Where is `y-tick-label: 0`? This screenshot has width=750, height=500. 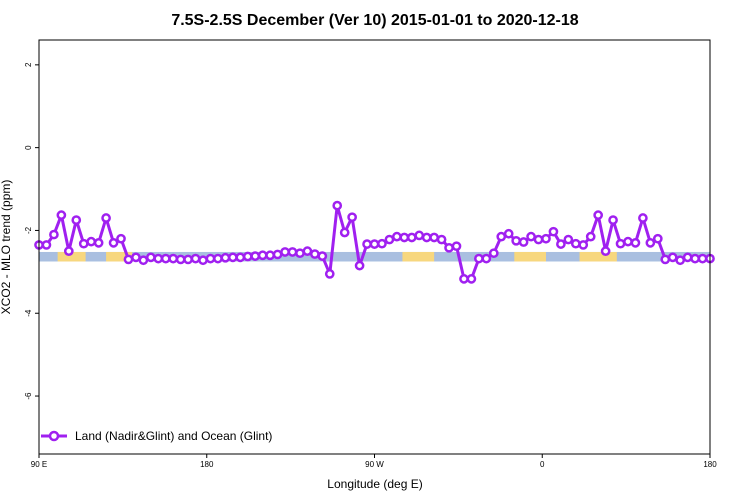 y-tick-label: 0 is located at coordinates (28, 147).